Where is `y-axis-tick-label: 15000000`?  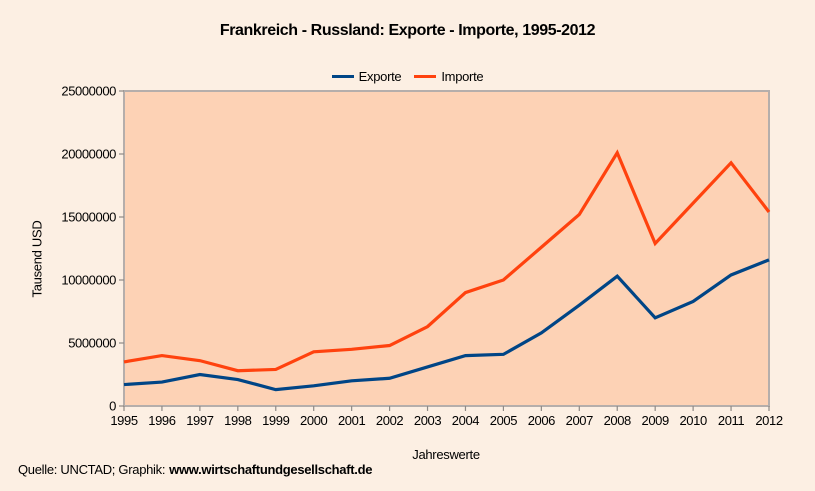 y-axis-tick-label: 15000000 is located at coordinates (88, 217).